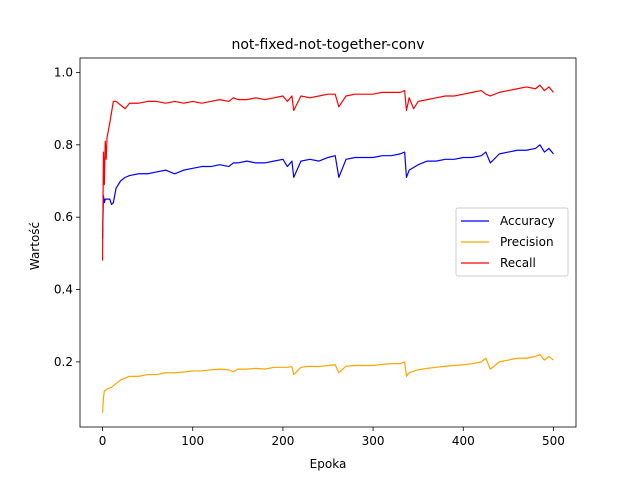  I want to click on y-tick-label: 0.6, so click(63, 217).